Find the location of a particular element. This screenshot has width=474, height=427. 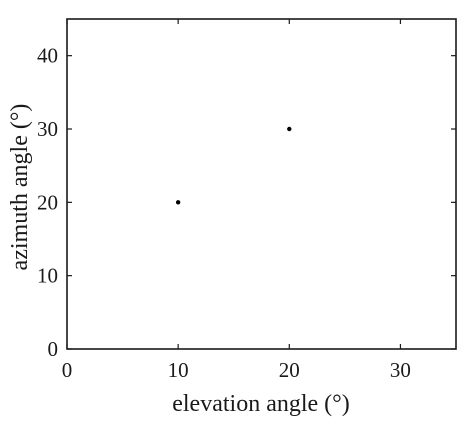

x-tick-label: 30 is located at coordinates (400, 370).